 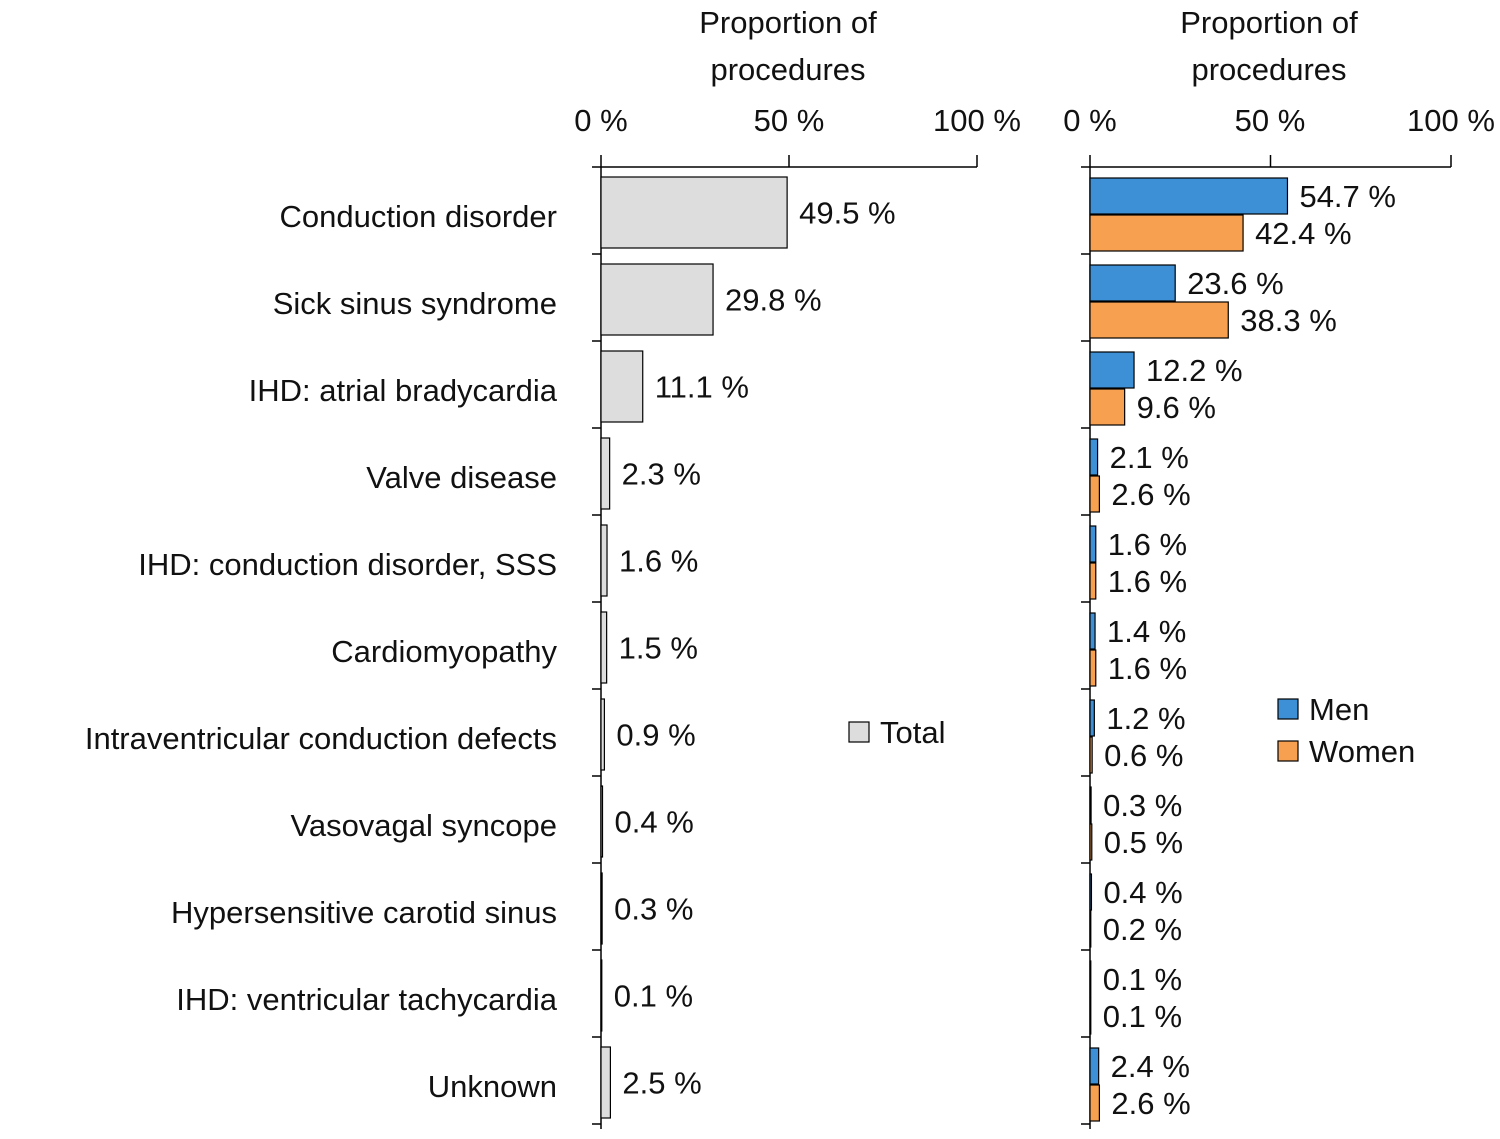 What do you see at coordinates (1142, 805) in the screenshot?
I see `right-data-label-men: 0.3 %` at bounding box center [1142, 805].